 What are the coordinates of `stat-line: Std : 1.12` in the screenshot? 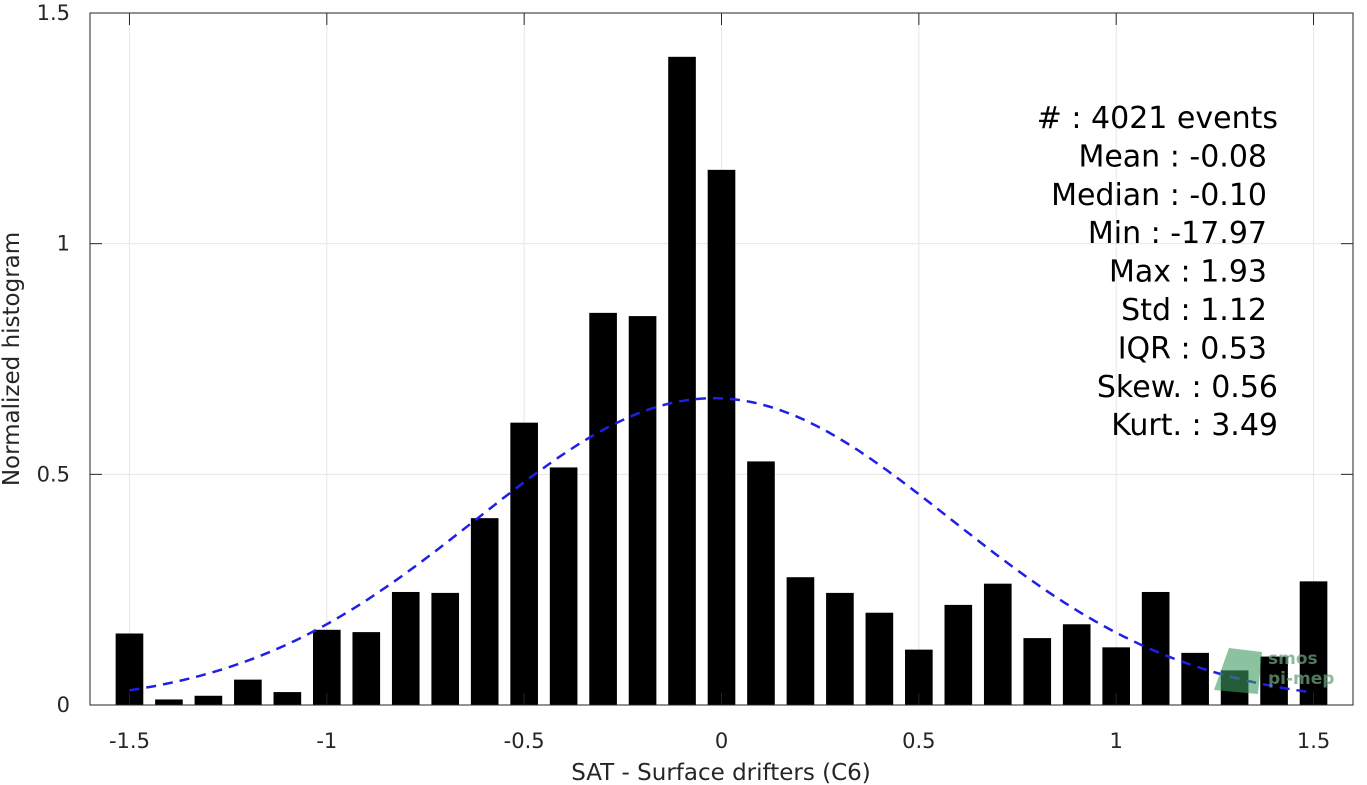 It's located at (1194, 310).